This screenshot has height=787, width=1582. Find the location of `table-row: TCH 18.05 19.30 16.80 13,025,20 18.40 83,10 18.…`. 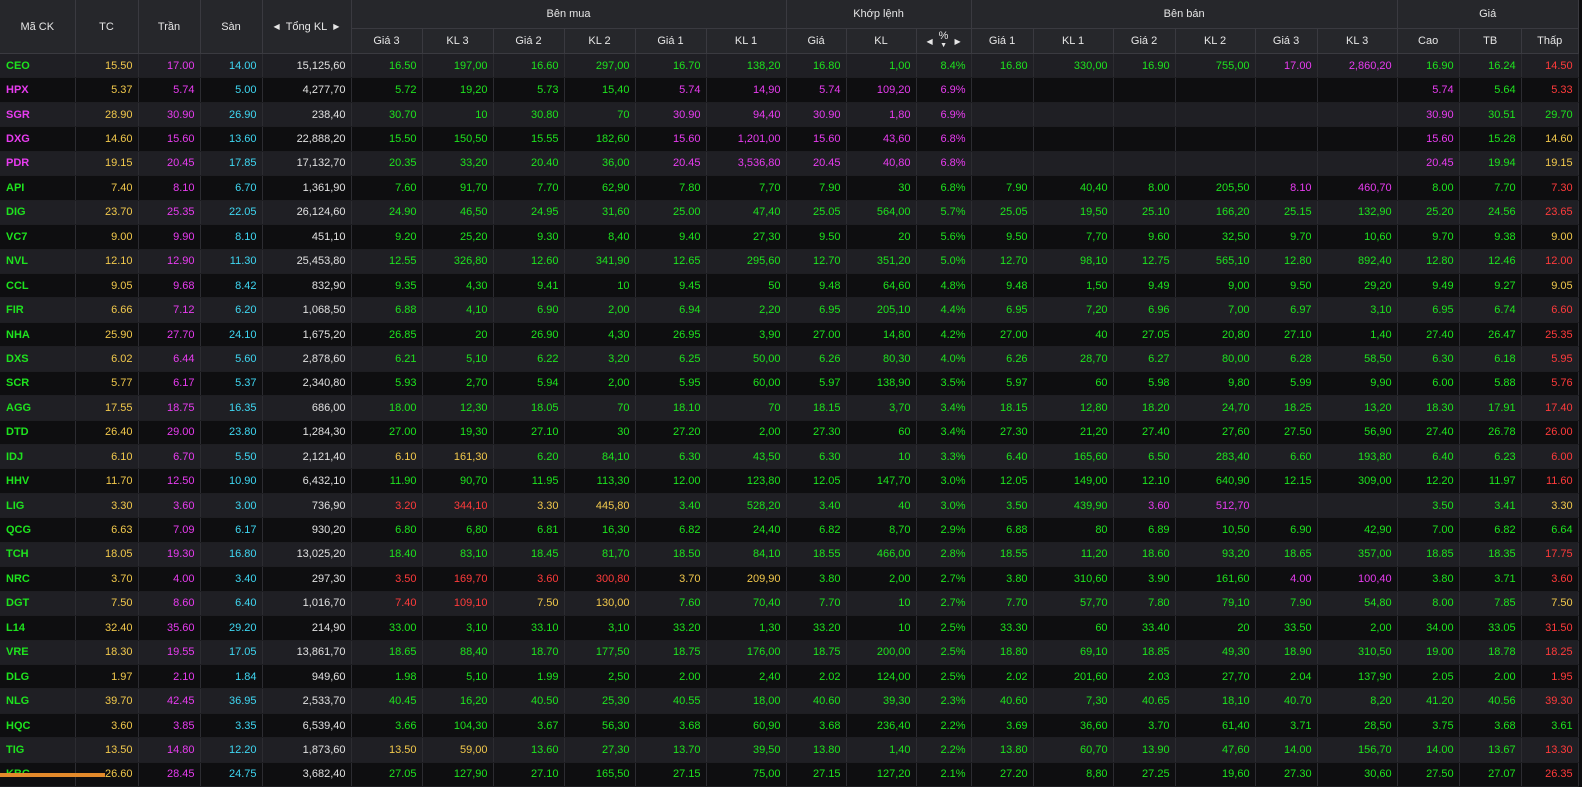

table-row: TCH 18.05 19.30 16.80 13,025,20 18.40 83,10 18.… is located at coordinates (789, 555).